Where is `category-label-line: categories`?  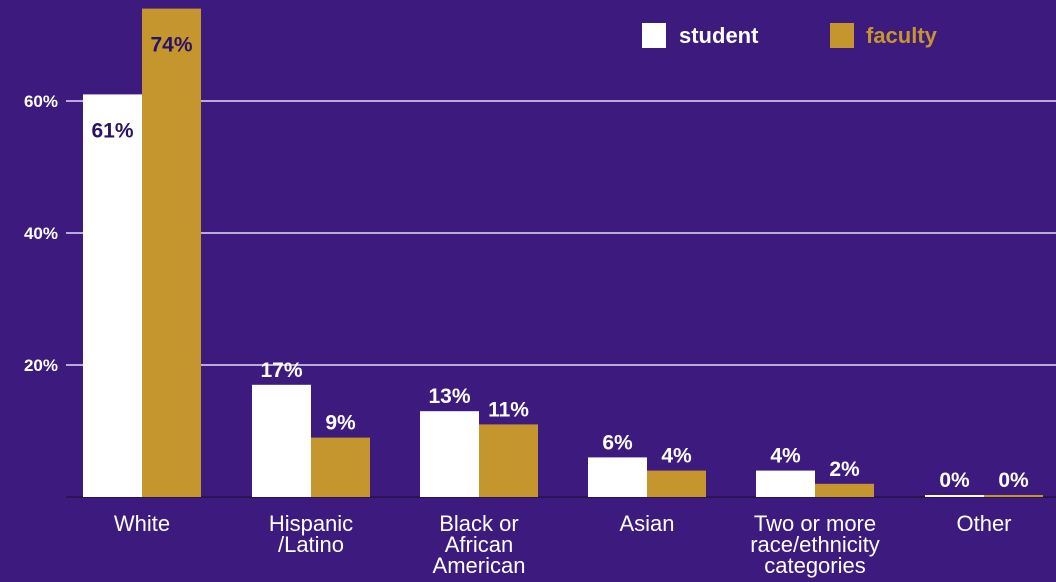
category-label-line: categories is located at coordinates (815, 565).